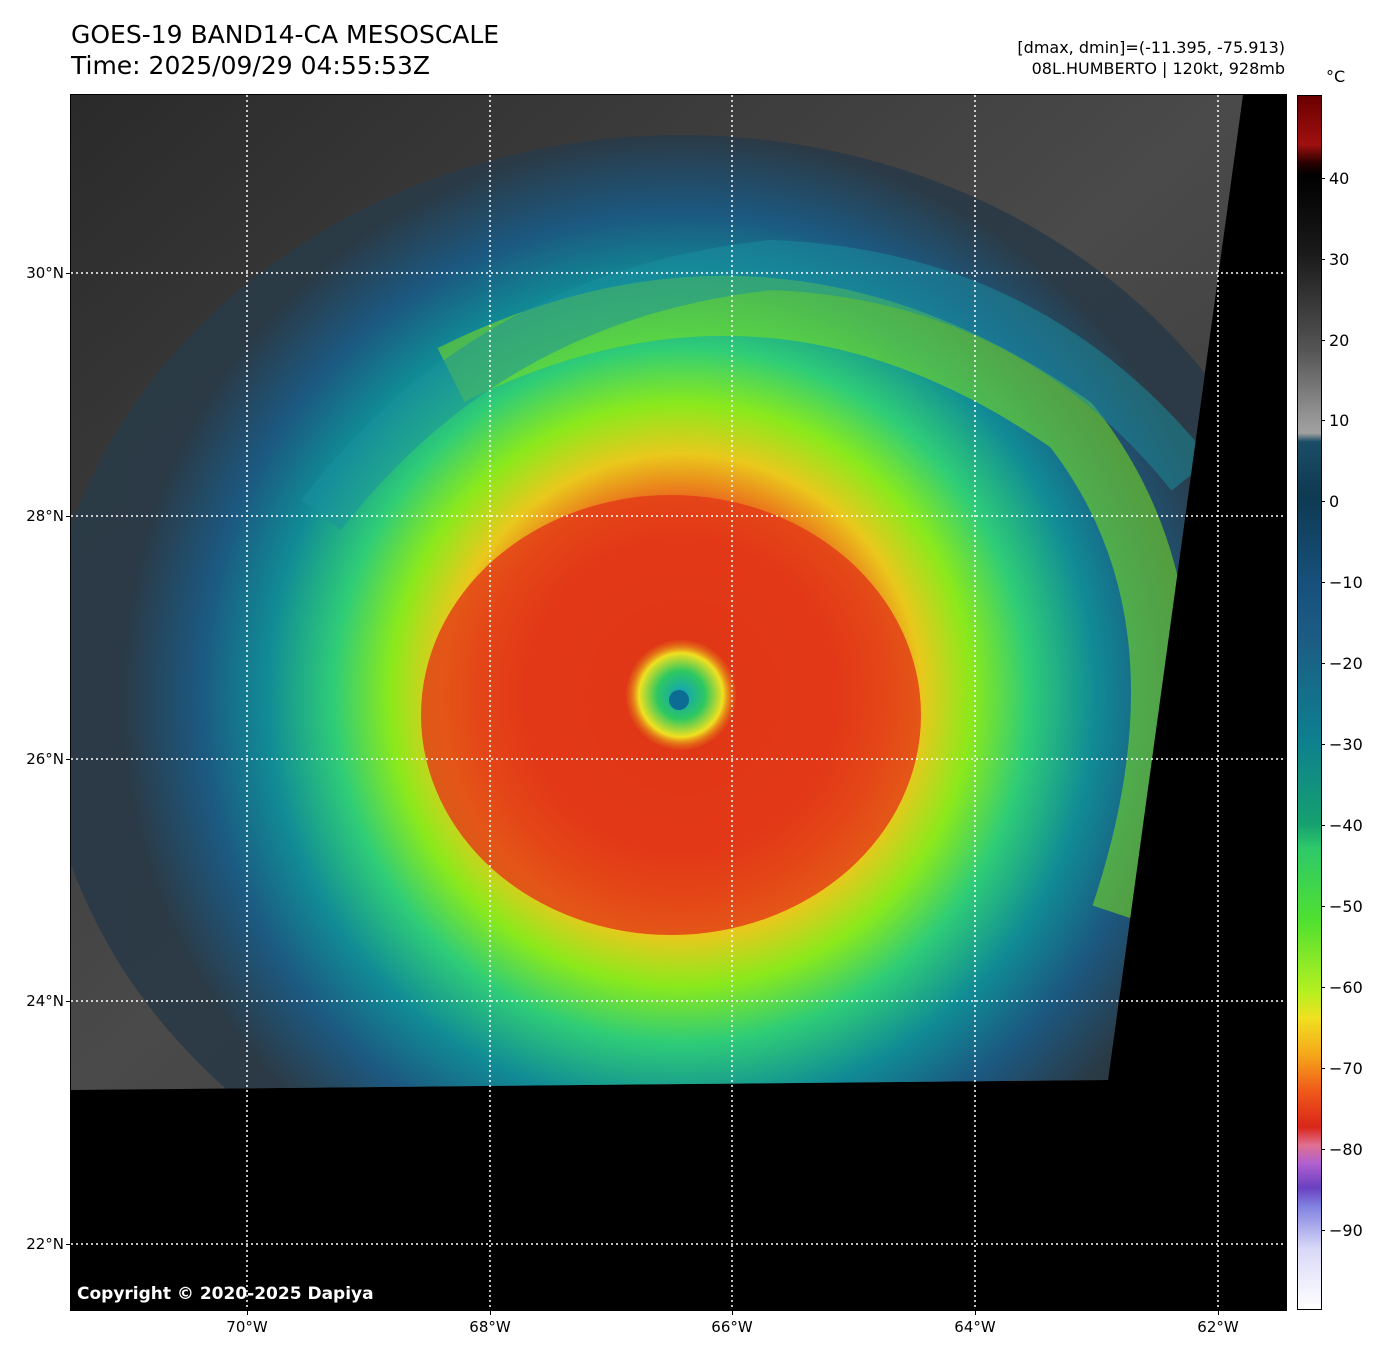 The image size is (1390, 1359). What do you see at coordinates (490, 1327) in the screenshot?
I see `lon-label-68w: 68°W` at bounding box center [490, 1327].